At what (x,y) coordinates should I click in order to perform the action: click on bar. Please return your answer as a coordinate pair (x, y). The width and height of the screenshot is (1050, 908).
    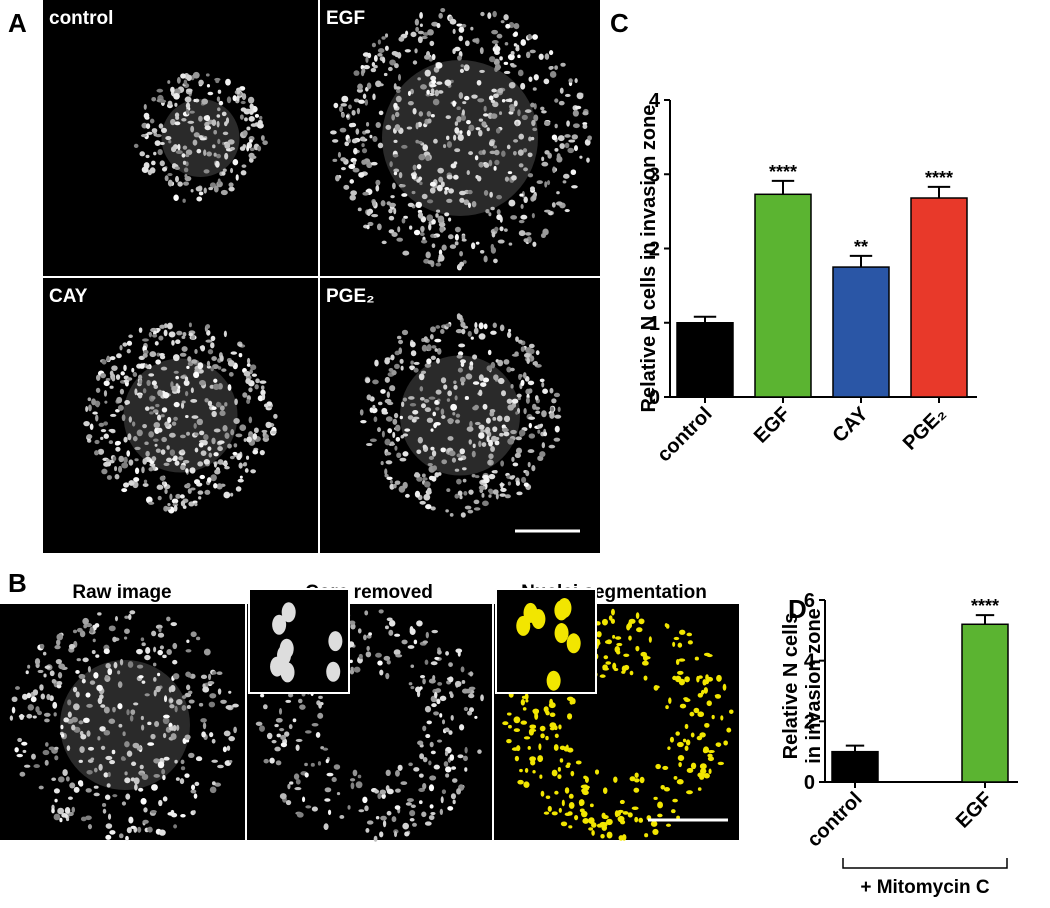
    Looking at the image, I should click on (939, 297).